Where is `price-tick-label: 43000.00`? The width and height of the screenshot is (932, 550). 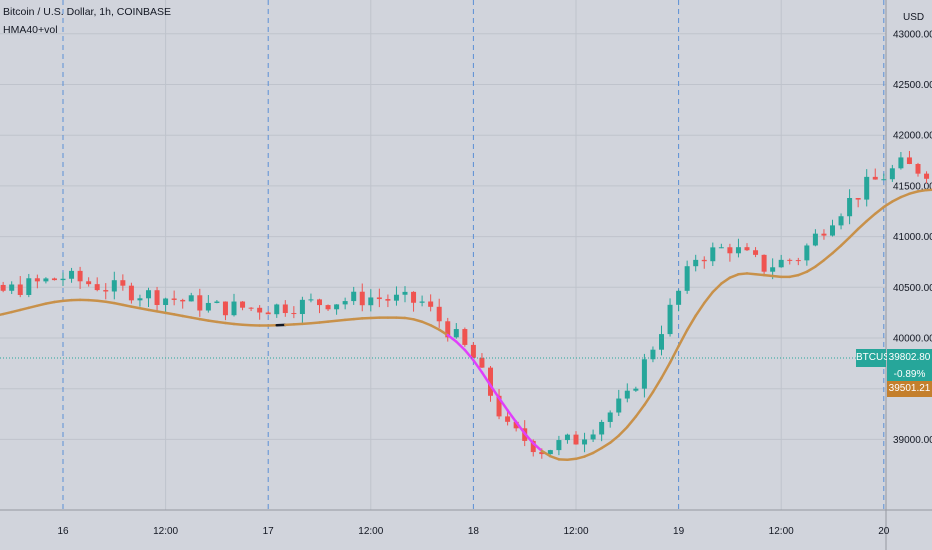
price-tick-label: 43000.00 is located at coordinates (912, 34).